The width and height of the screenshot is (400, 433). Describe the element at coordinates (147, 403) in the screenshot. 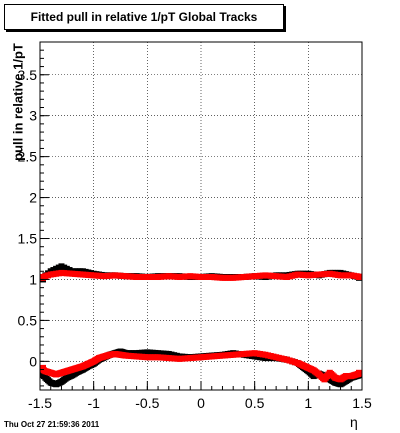

I see `x-tick-label: -0.5` at that location.